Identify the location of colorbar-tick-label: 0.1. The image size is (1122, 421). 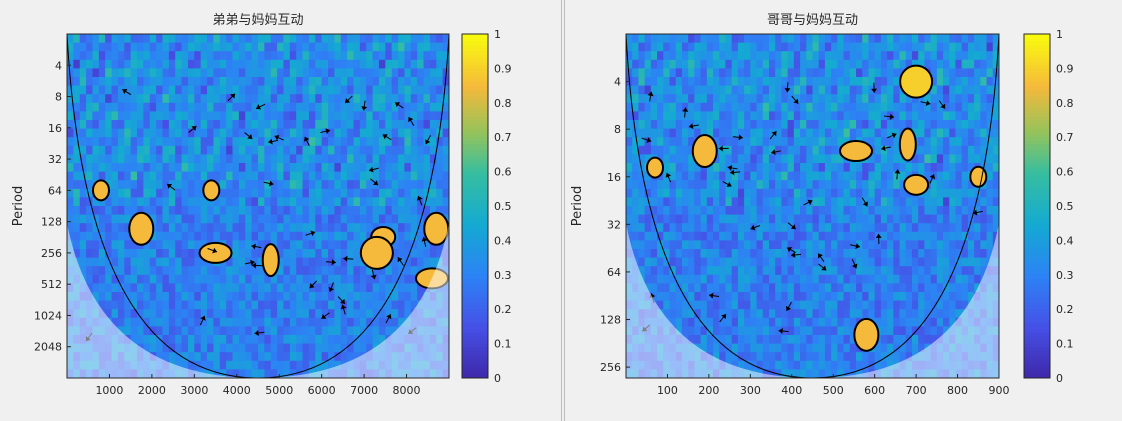
(503, 344).